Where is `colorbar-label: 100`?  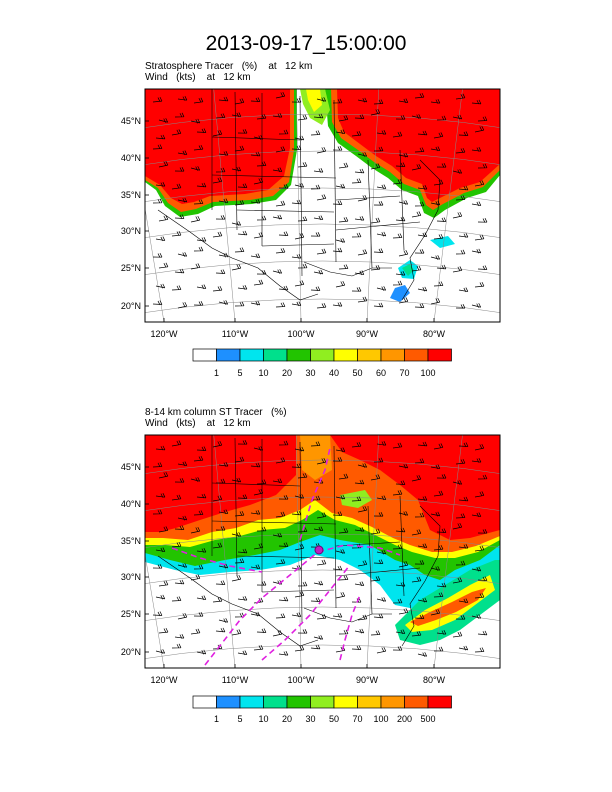 colorbar-label: 100 is located at coordinates (427, 373).